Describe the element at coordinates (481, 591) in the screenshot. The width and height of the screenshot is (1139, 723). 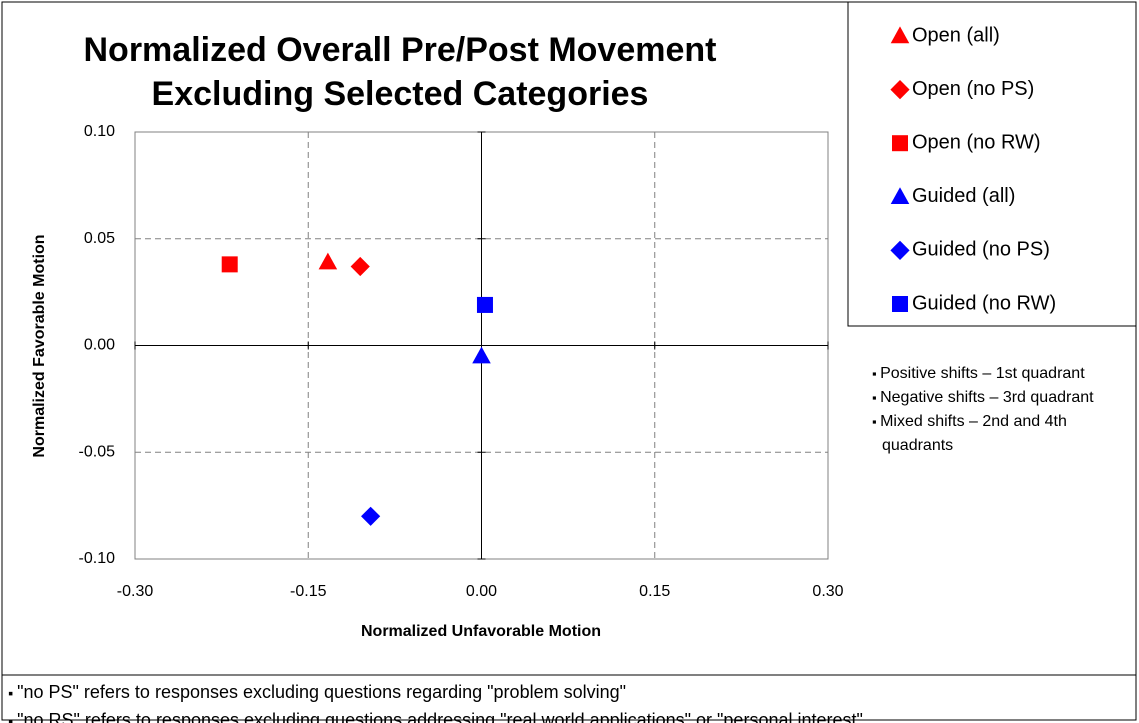
I see `x-tick-label: 0.00` at that location.